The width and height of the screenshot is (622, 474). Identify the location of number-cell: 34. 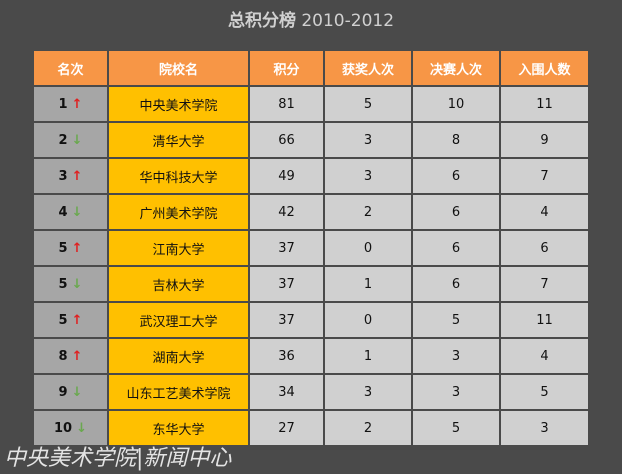
(286, 392).